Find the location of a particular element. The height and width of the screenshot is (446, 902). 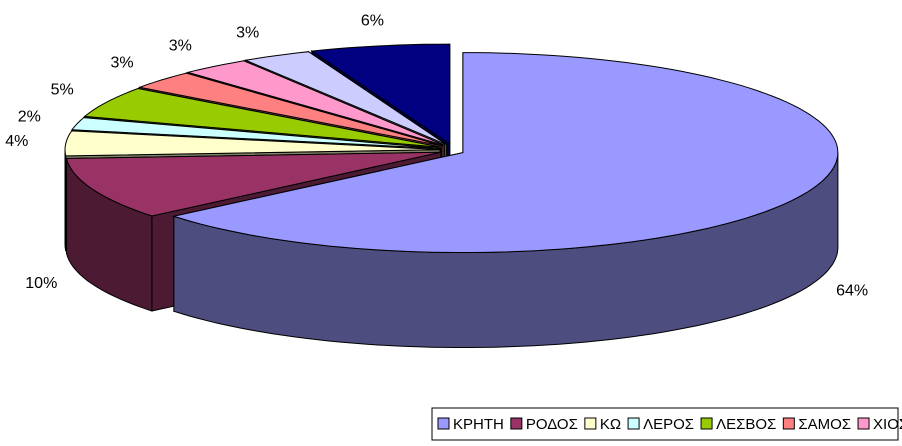

data-label: 2% is located at coordinates (29, 117).